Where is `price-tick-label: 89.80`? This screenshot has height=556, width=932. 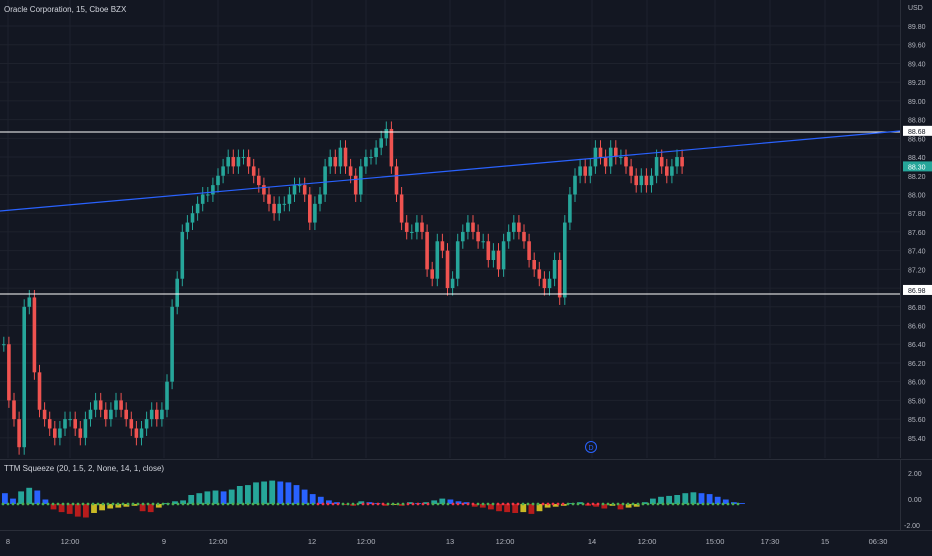 price-tick-label: 89.80 is located at coordinates (917, 27).